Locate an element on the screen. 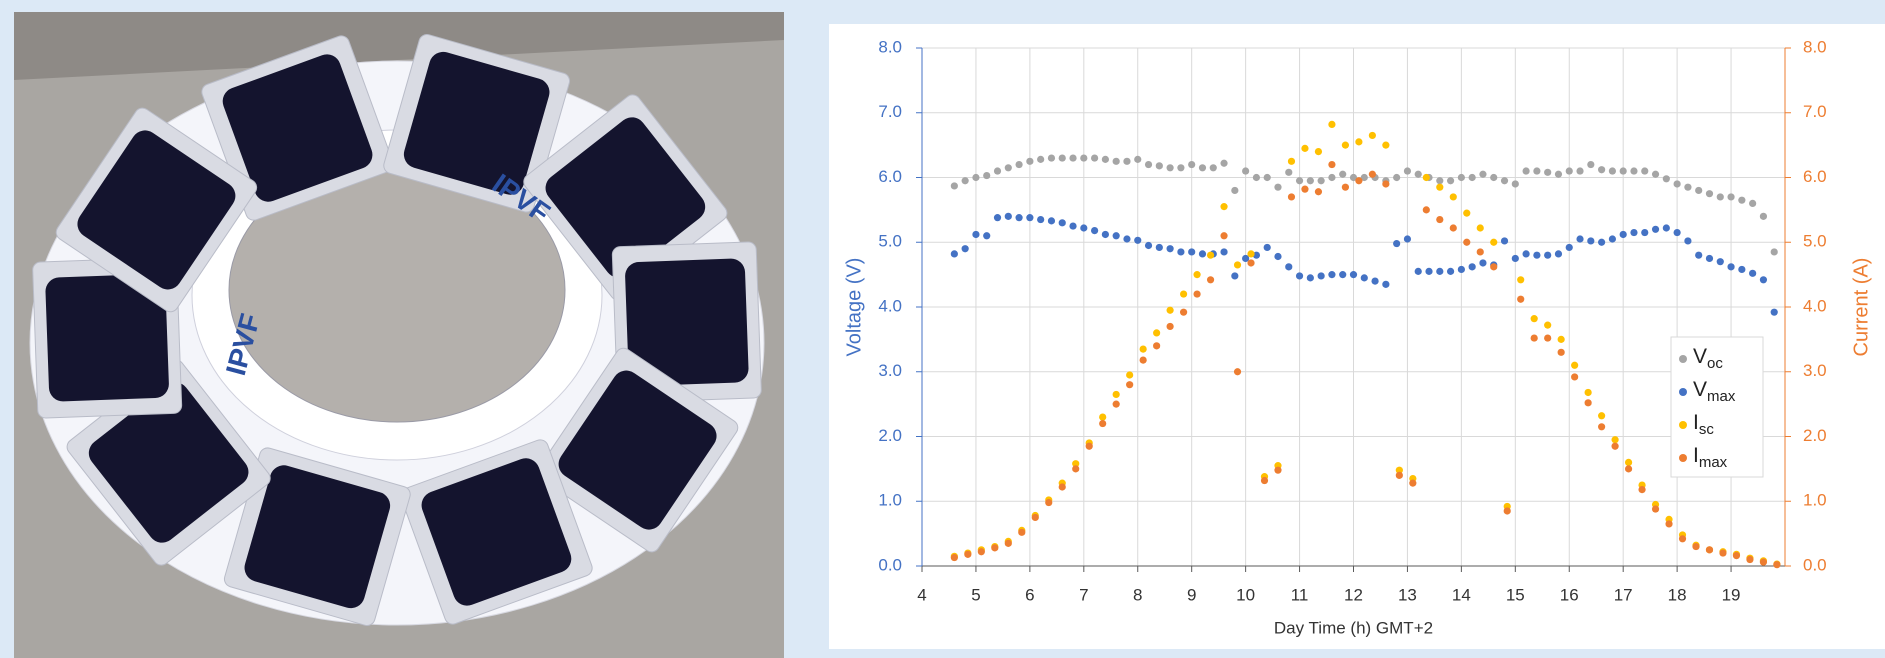 The width and height of the screenshot is (1885, 658). y2-tick-label: 6.0 is located at coordinates (1815, 176).